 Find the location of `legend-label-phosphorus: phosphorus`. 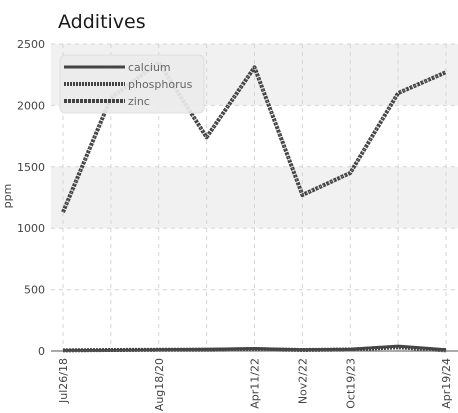

legend-label-phosphorus: phosphorus is located at coordinates (160, 84).